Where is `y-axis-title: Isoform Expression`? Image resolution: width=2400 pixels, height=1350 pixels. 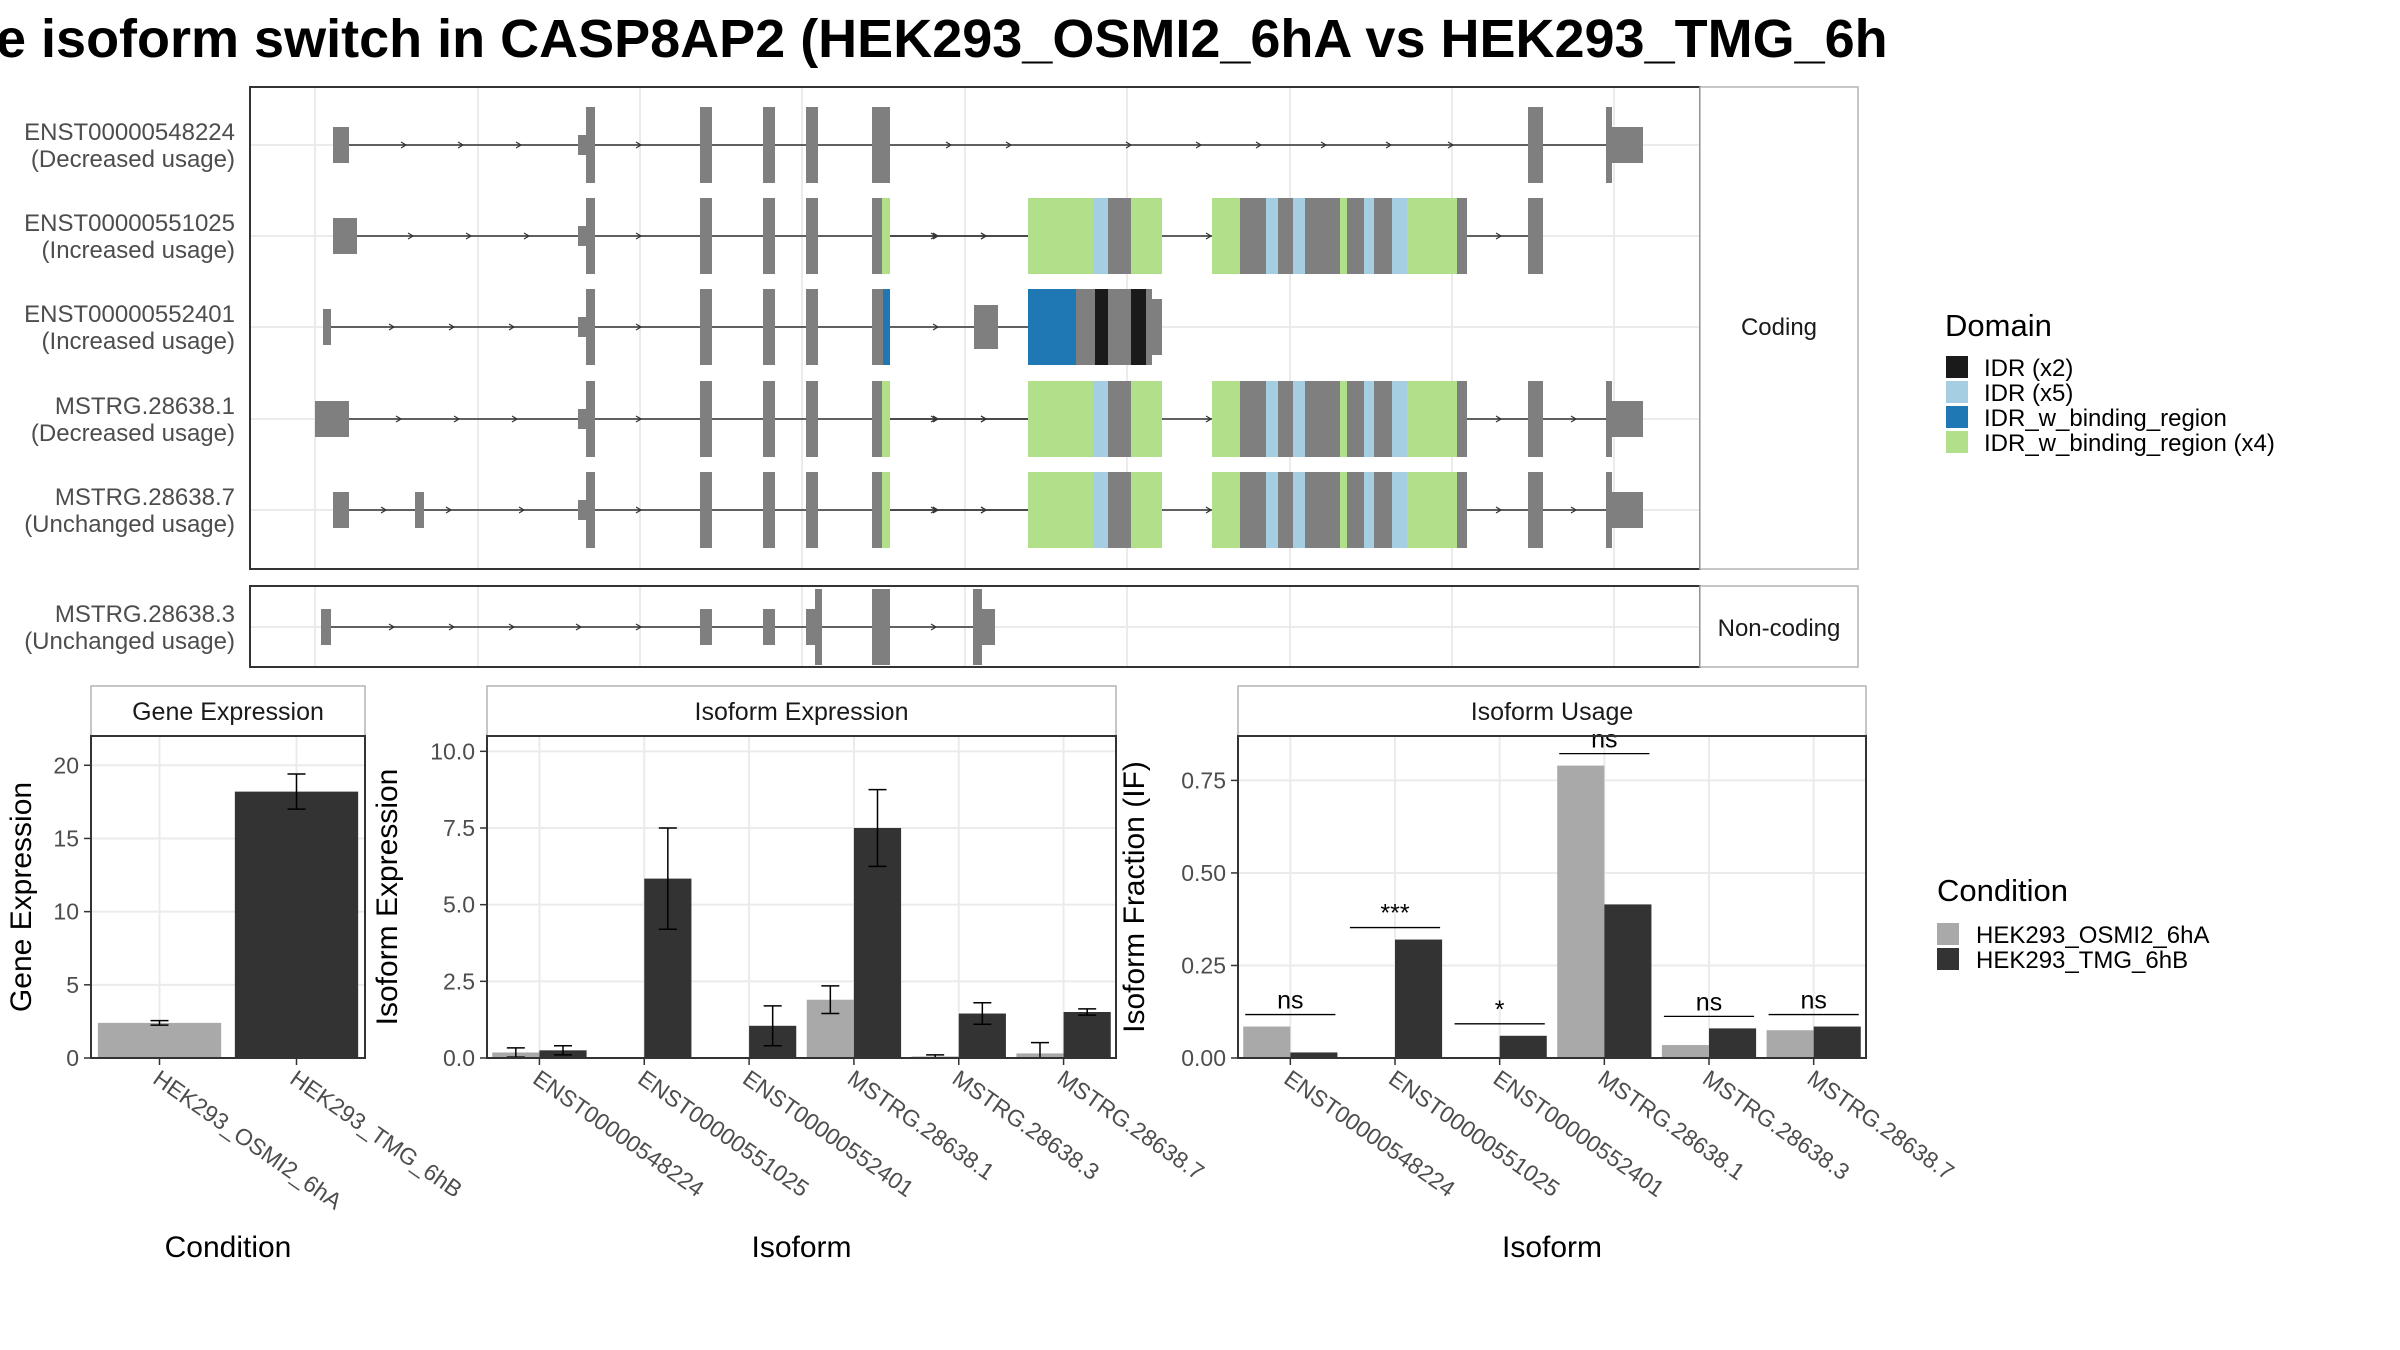 y-axis-title: Isoform Expression is located at coordinates (387, 897).